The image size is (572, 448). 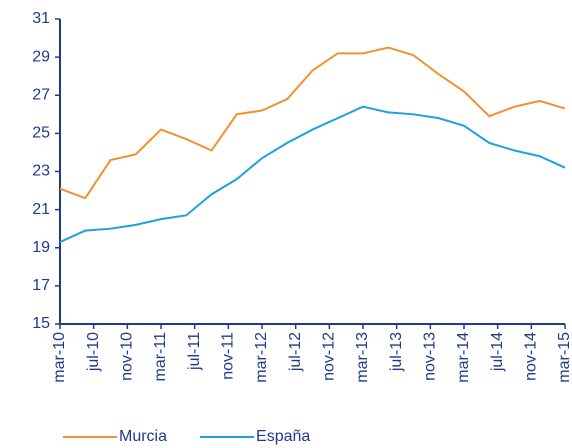 I want to click on legend-label: Murcia, so click(x=143, y=436).